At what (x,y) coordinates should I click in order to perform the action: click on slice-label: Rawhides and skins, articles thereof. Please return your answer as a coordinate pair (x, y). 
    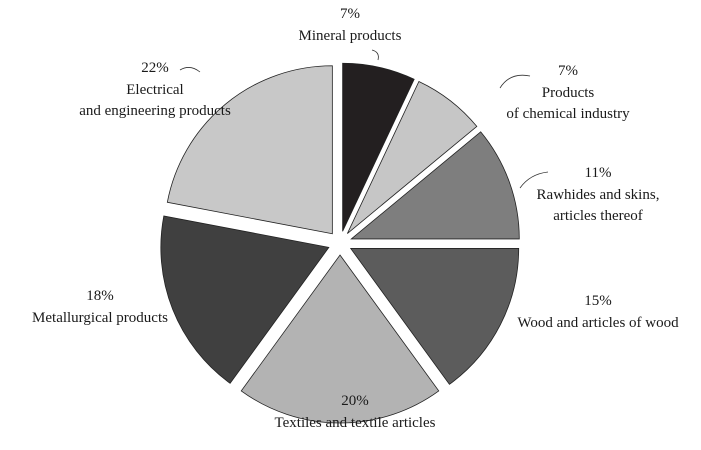
    Looking at the image, I should click on (598, 205).